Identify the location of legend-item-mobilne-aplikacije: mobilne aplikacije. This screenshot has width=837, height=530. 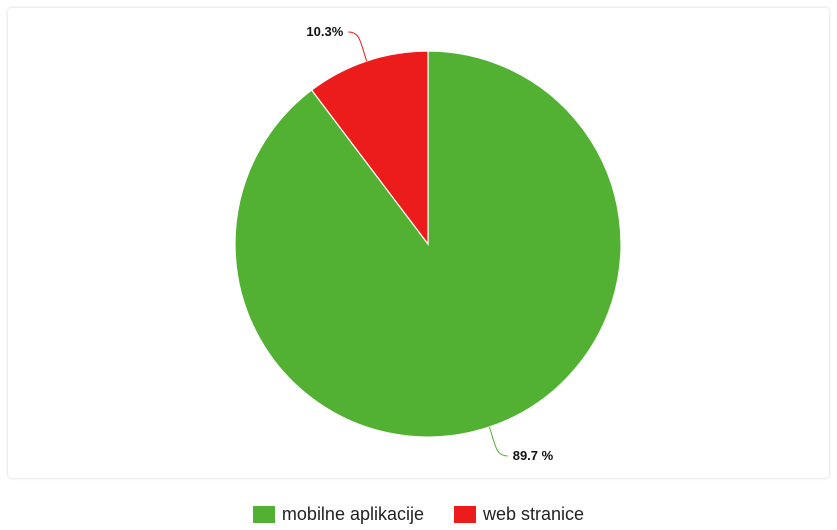
(338, 514).